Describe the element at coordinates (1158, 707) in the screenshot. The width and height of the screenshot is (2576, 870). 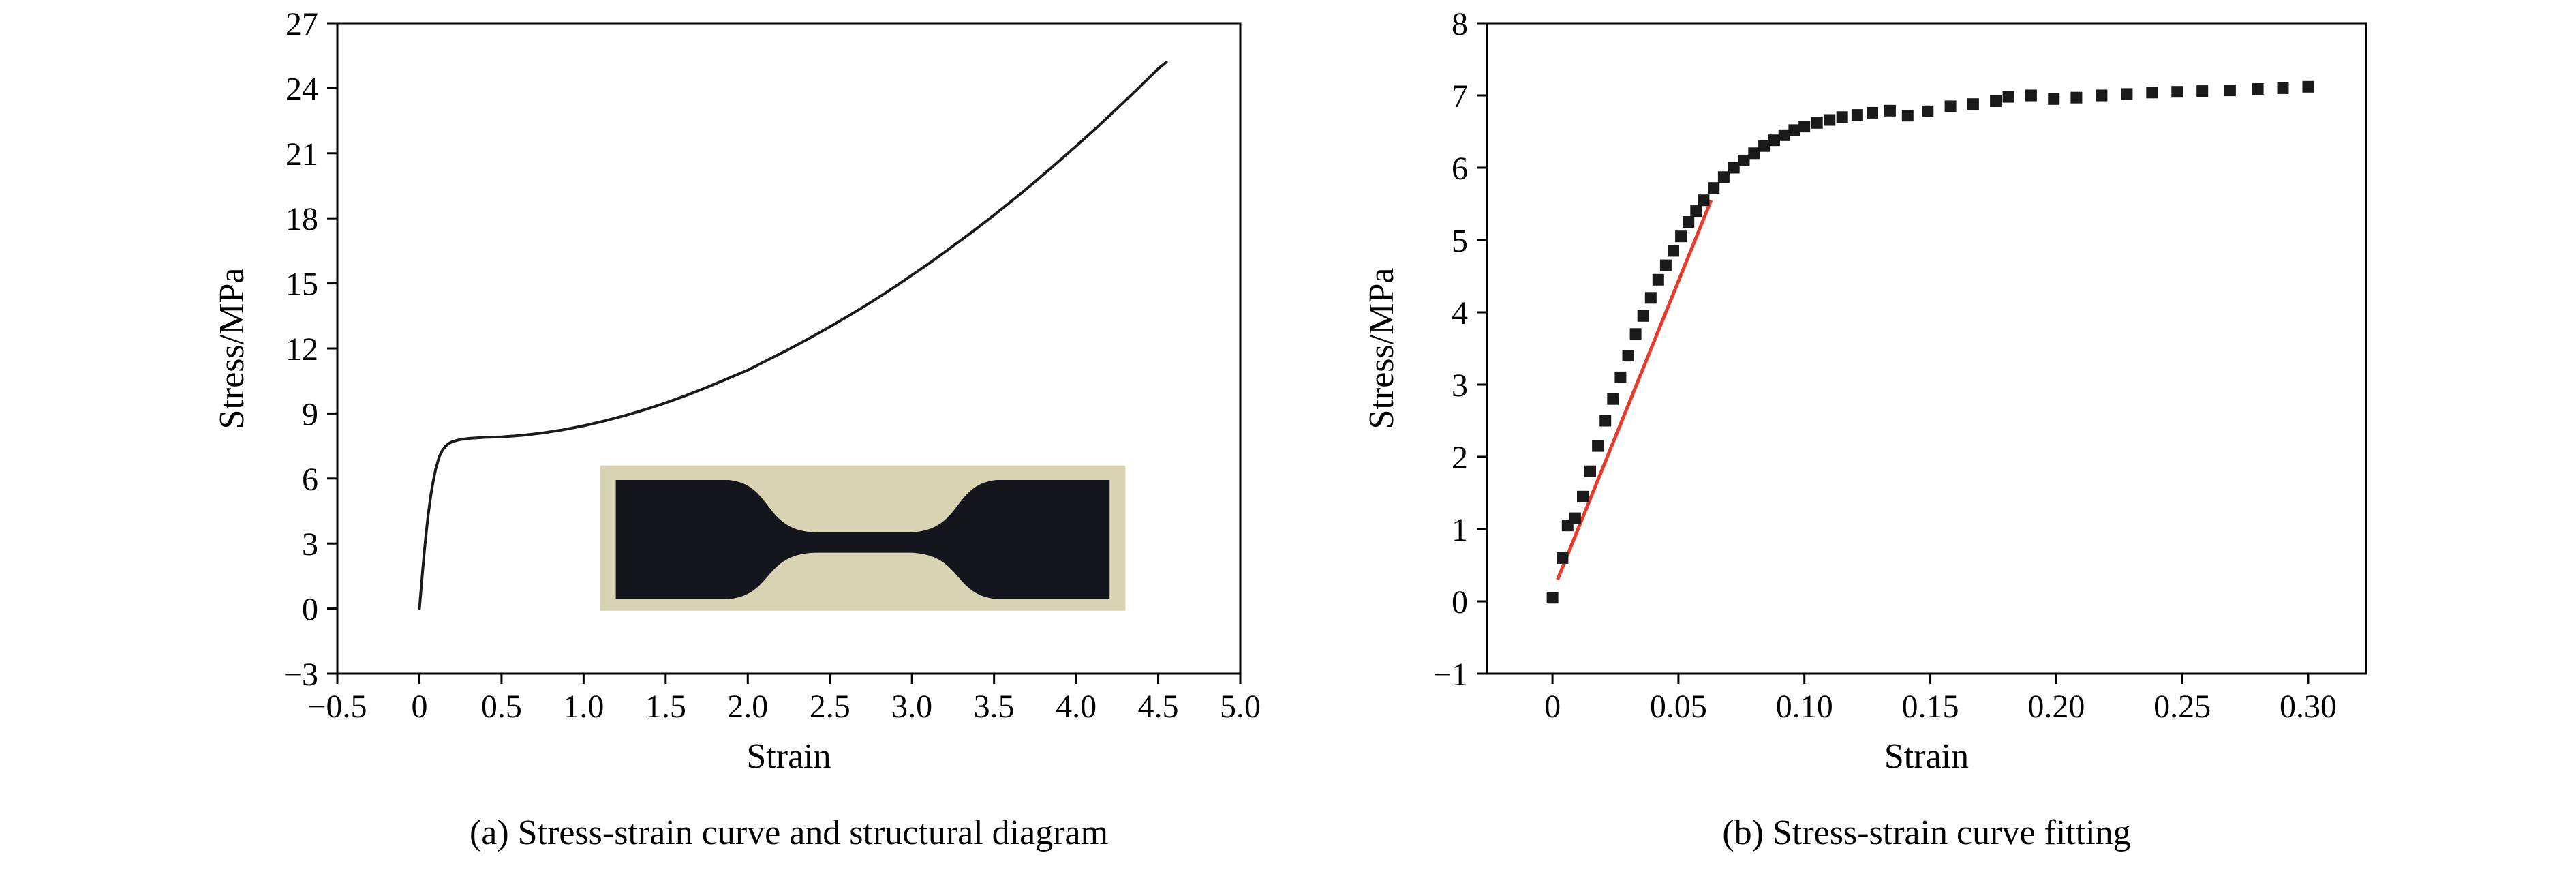
I see `svg-text: 4.5` at that location.